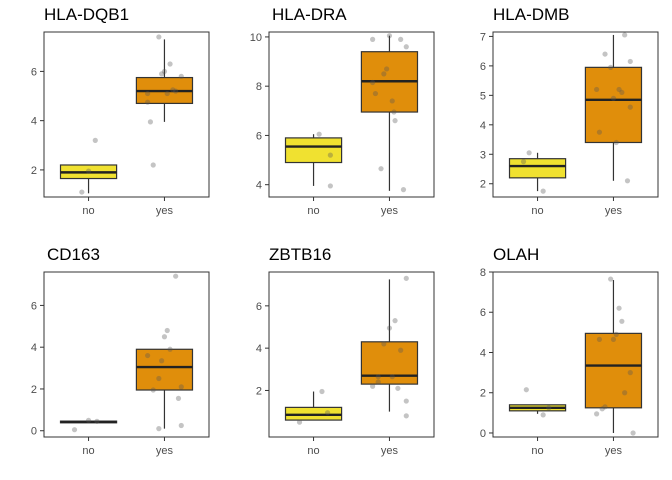  What do you see at coordinates (537, 168) in the screenshot?
I see `box-no` at bounding box center [537, 168].